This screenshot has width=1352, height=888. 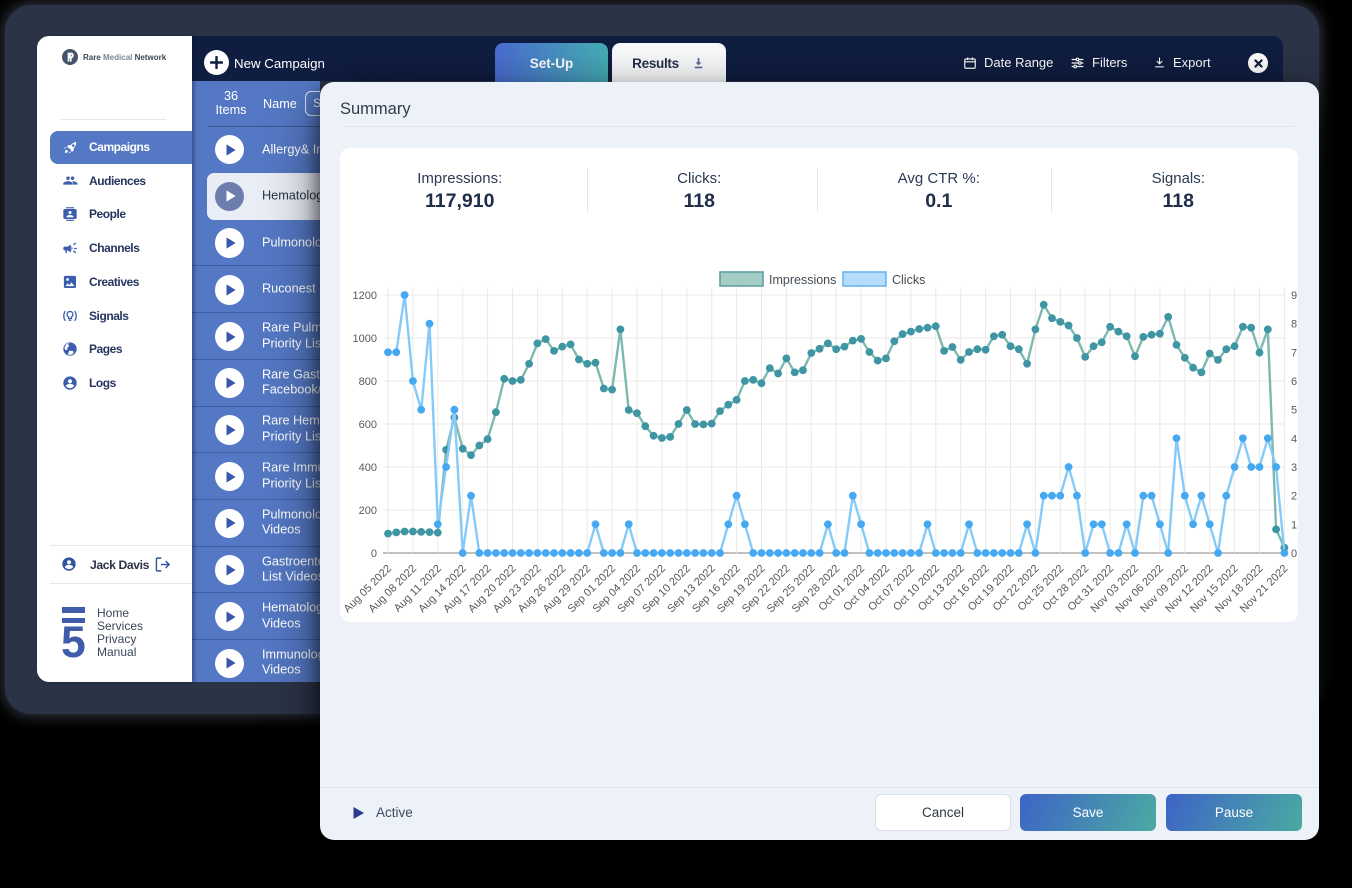 I want to click on svg-text: Clicks, so click(x=908, y=280).